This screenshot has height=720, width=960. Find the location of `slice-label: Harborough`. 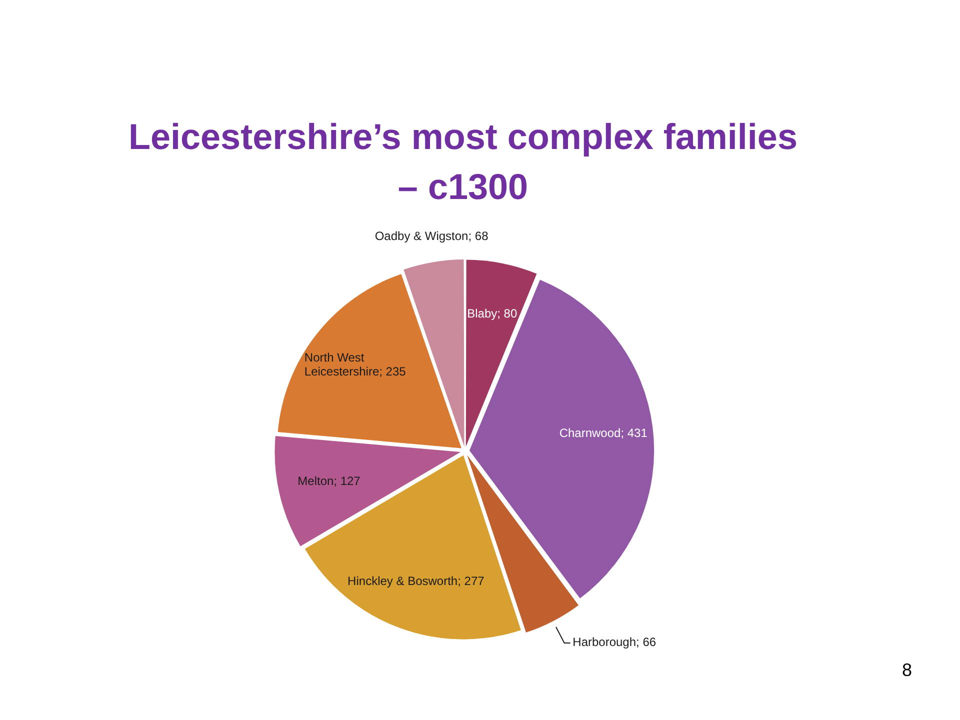

slice-label: Harborough is located at coordinates (604, 641).